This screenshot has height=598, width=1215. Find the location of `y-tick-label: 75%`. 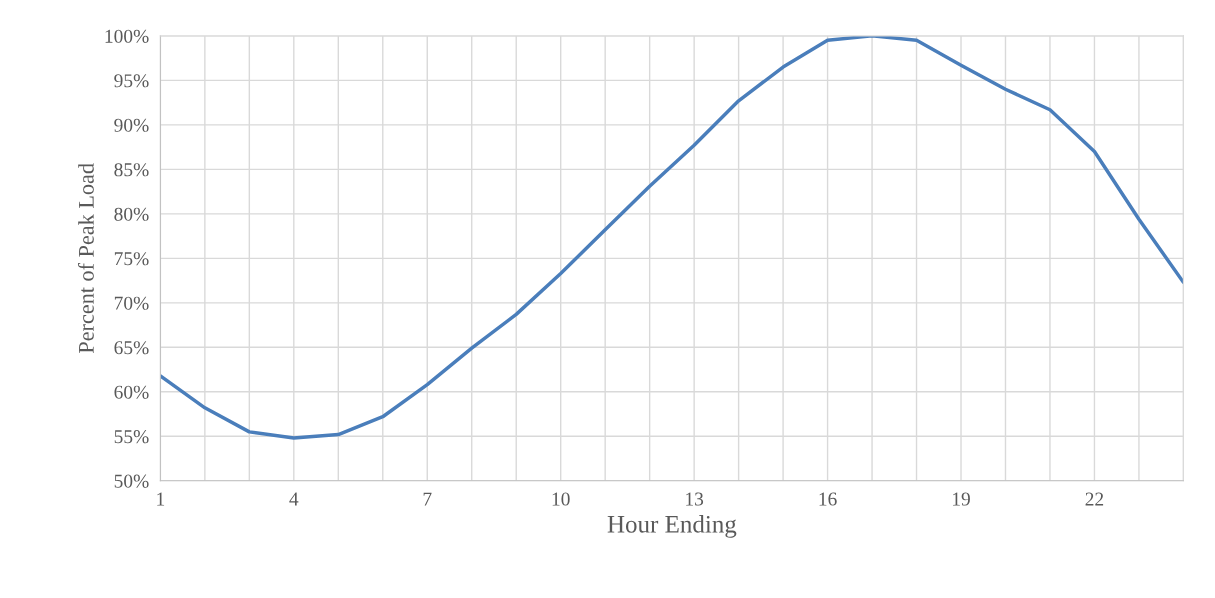

y-tick-label: 75% is located at coordinates (131, 259).